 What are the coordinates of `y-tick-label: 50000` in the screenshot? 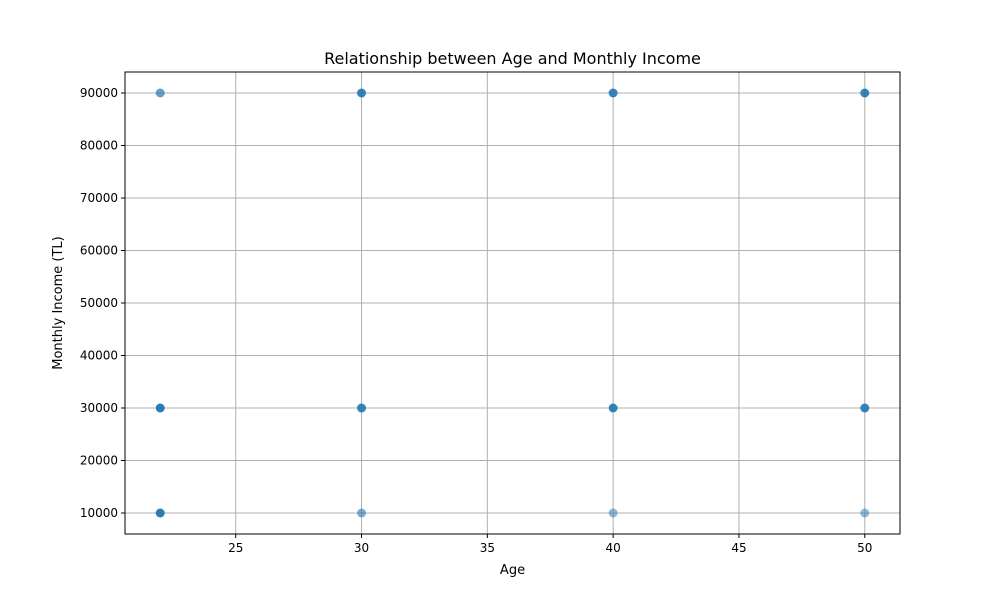 It's located at (99, 303).